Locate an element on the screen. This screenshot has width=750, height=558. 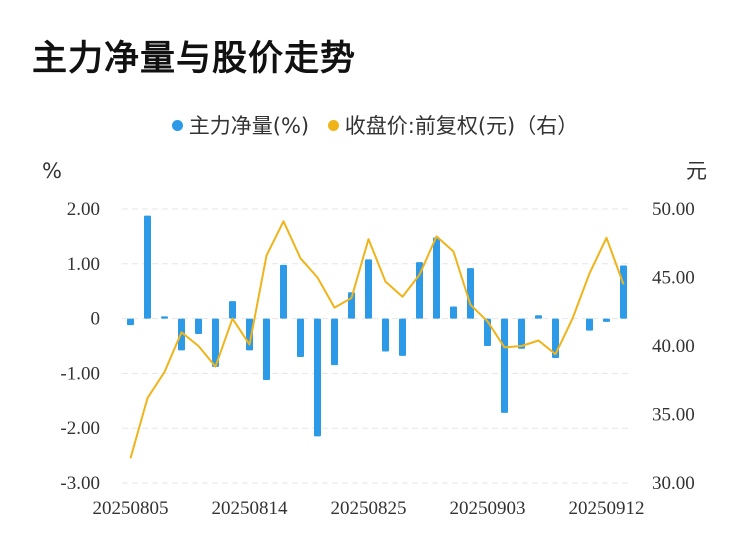
x-axis: 20250805 20250814 20250825 20250903 20250912 is located at coordinates (369, 508).